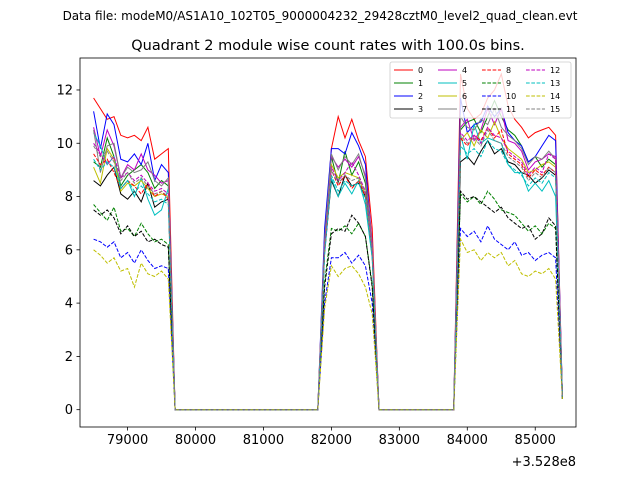  I want to click on legend-label-1: 1, so click(420, 83).